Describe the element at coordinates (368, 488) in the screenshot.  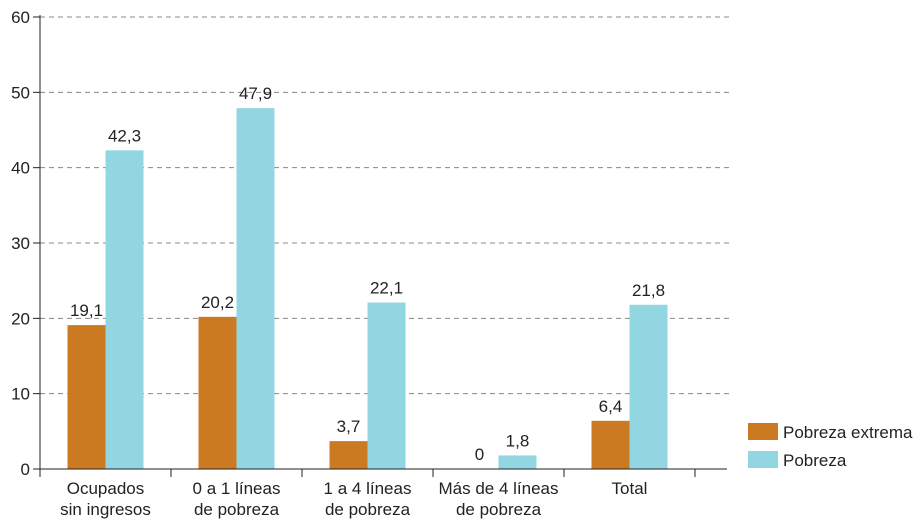
I see `x-category-label: 1 a 4 líneas` at that location.